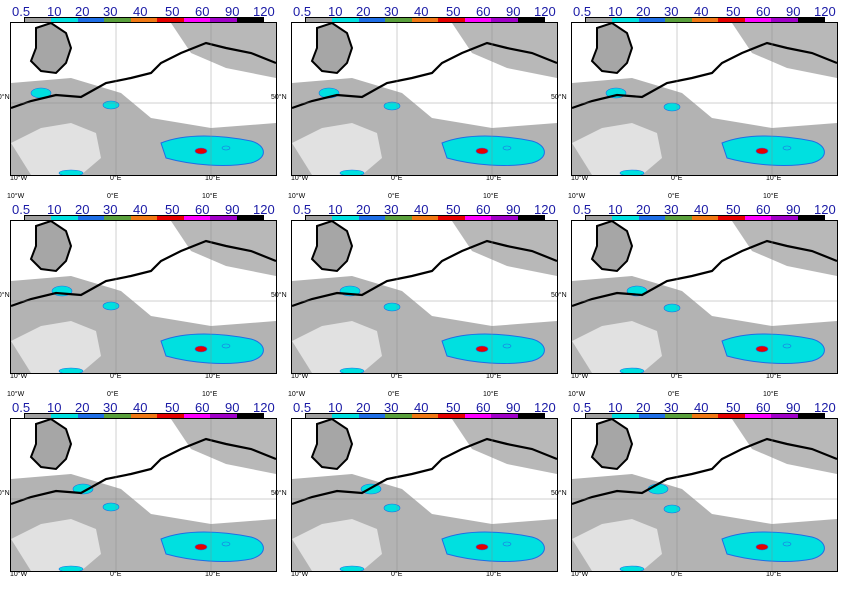 The image size is (842, 596). I want to click on top-longitude-axis: 10°W 0°E 10°E, so click(414, 198).